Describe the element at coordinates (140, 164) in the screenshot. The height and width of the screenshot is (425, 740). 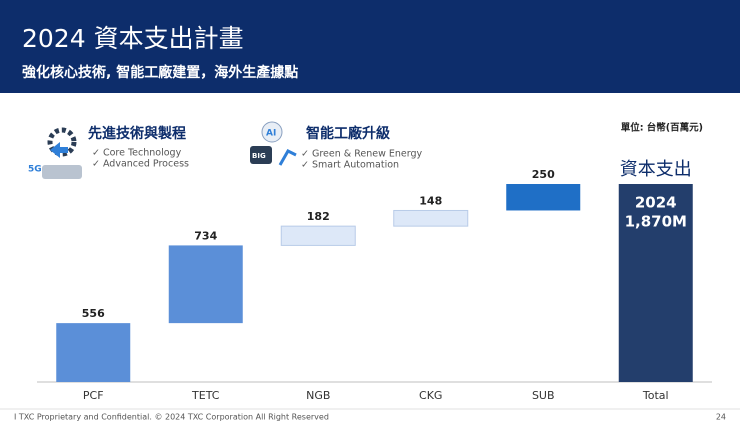
I see `highlight-item: ✓ Advanced Process` at that location.